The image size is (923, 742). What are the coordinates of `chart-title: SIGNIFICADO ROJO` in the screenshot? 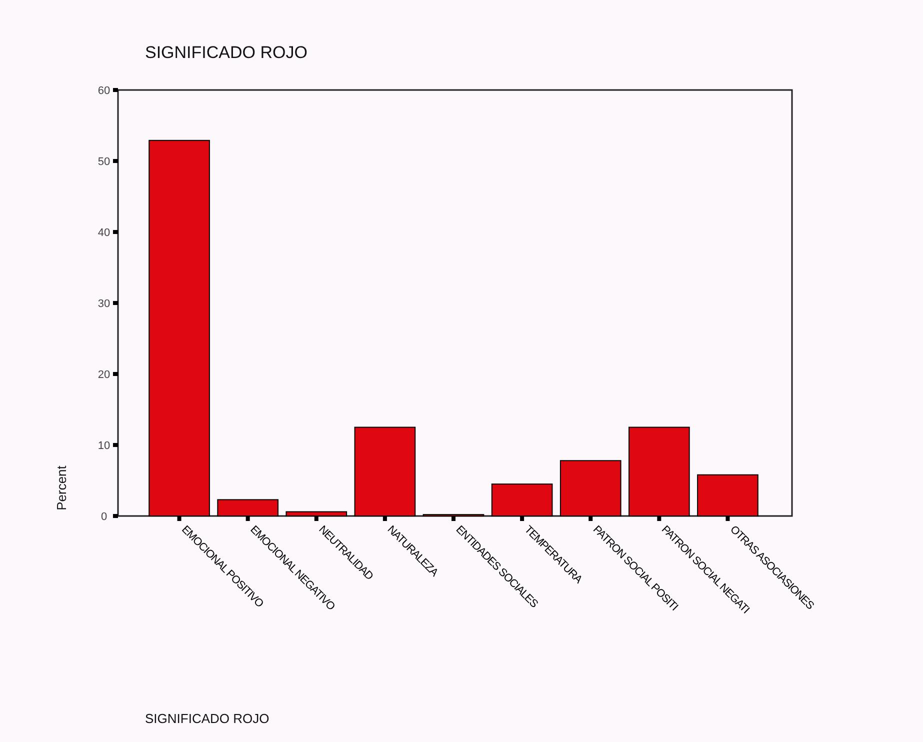 It's located at (226, 52).